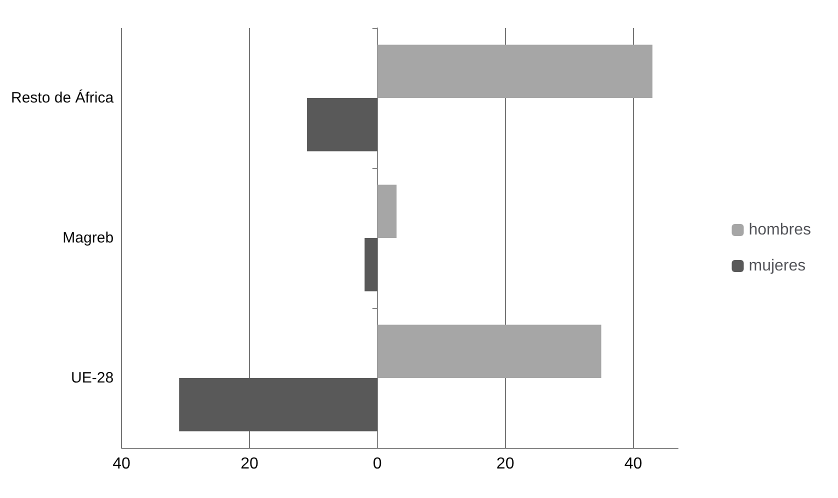 The image size is (838, 498). I want to click on y-tick-label: Resto de África, so click(62, 97).